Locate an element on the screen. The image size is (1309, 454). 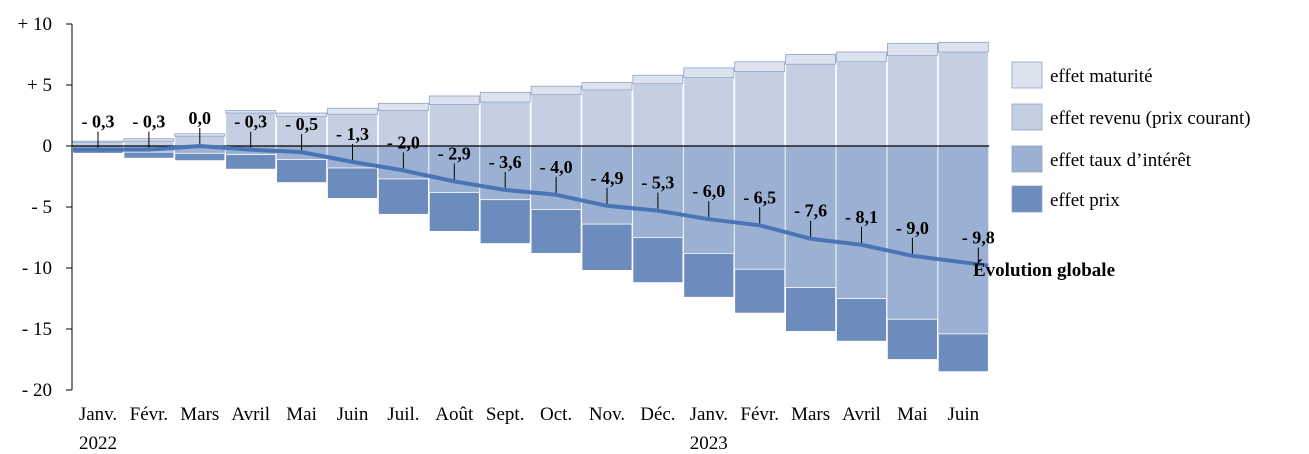
data-label: - 4,9 is located at coordinates (607, 178).